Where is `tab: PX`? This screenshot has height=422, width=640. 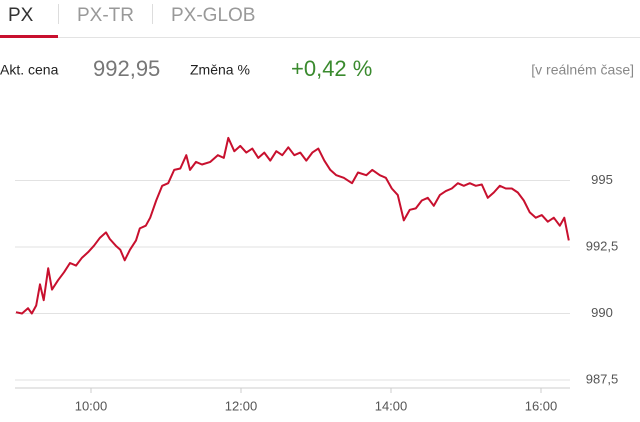 tab: PX is located at coordinates (21, 15).